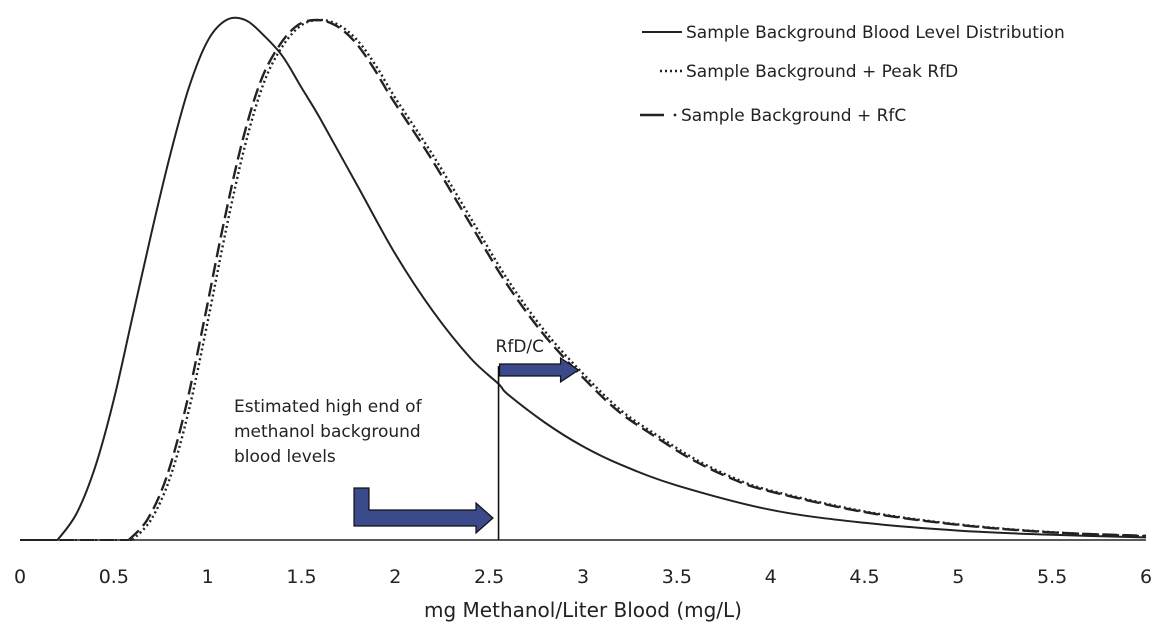 This screenshot has height=627, width=1155. Describe the element at coordinates (489, 577) in the screenshot. I see `x-tick-label: 2.5` at that location.